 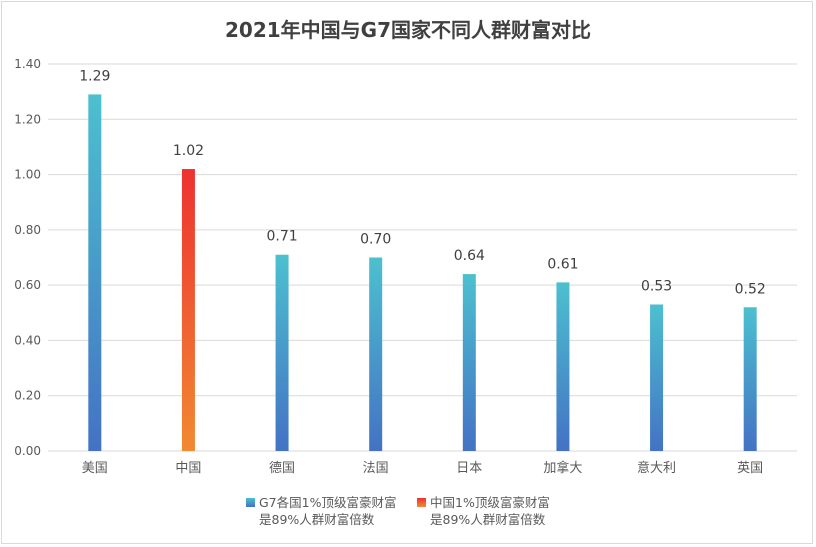 I want to click on data-label: 0.70, so click(x=375, y=240).